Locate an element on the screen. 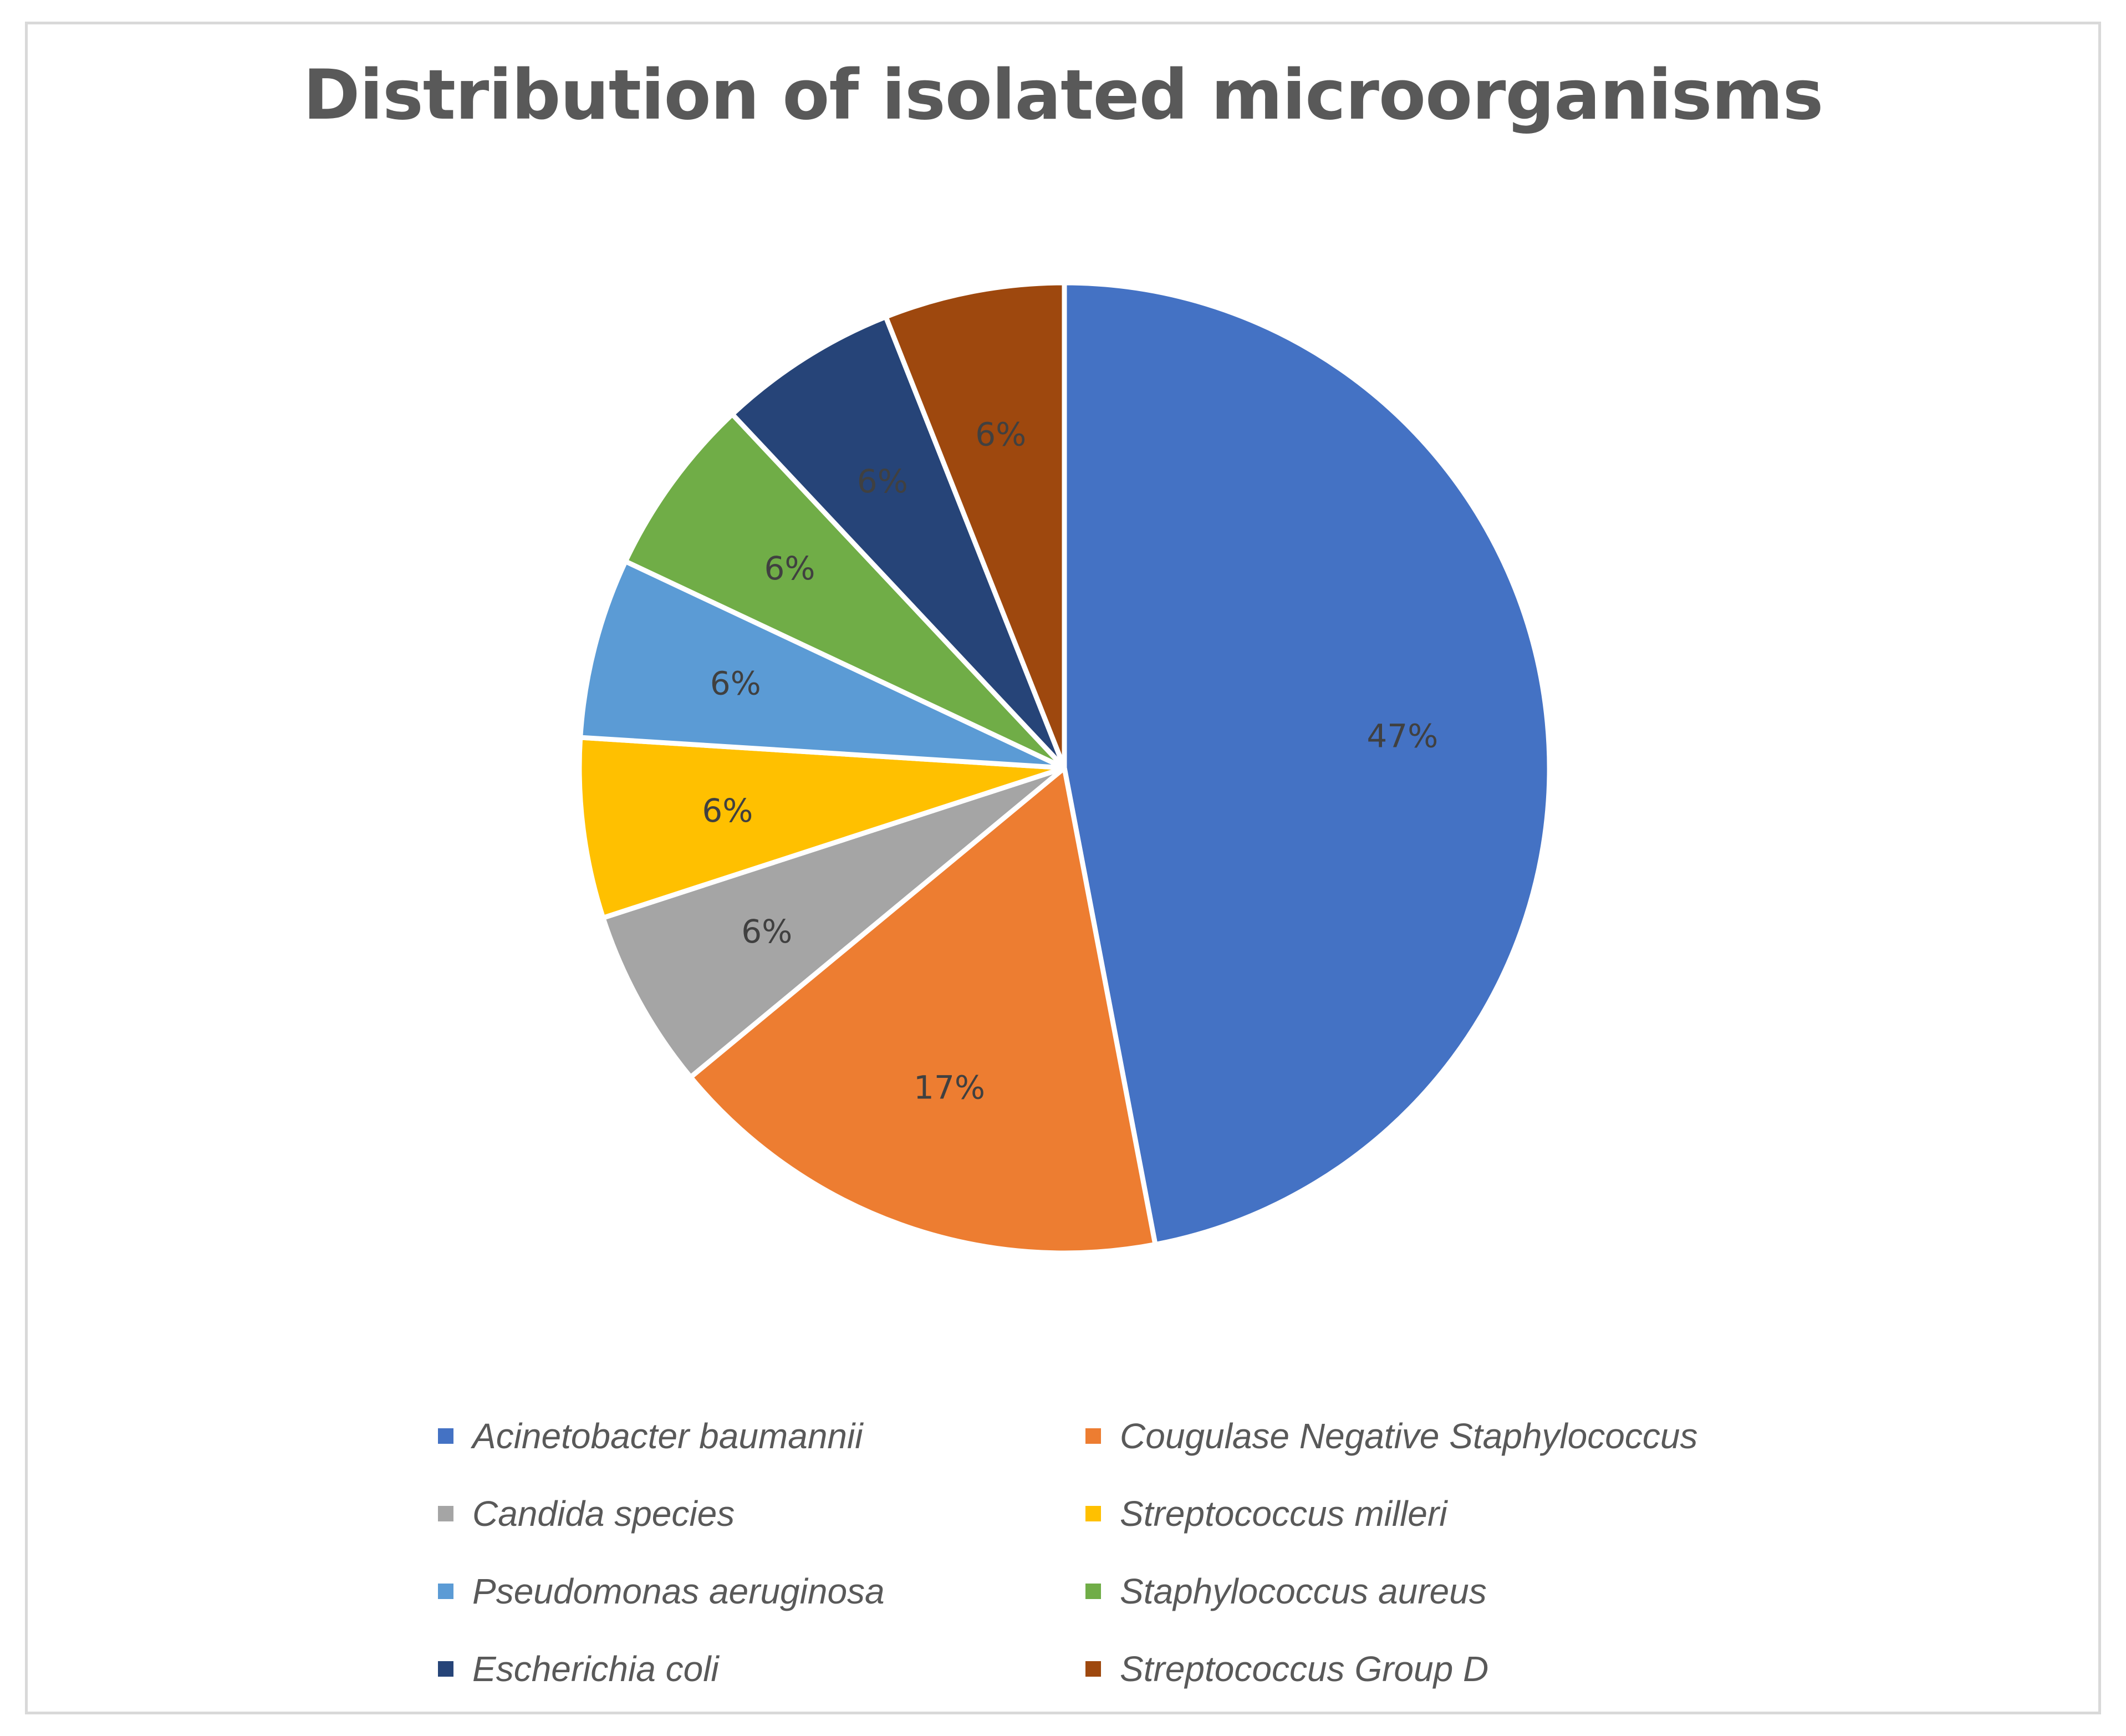 This screenshot has height=1736, width=2126. legend-item: Candida species is located at coordinates (761, 1514).